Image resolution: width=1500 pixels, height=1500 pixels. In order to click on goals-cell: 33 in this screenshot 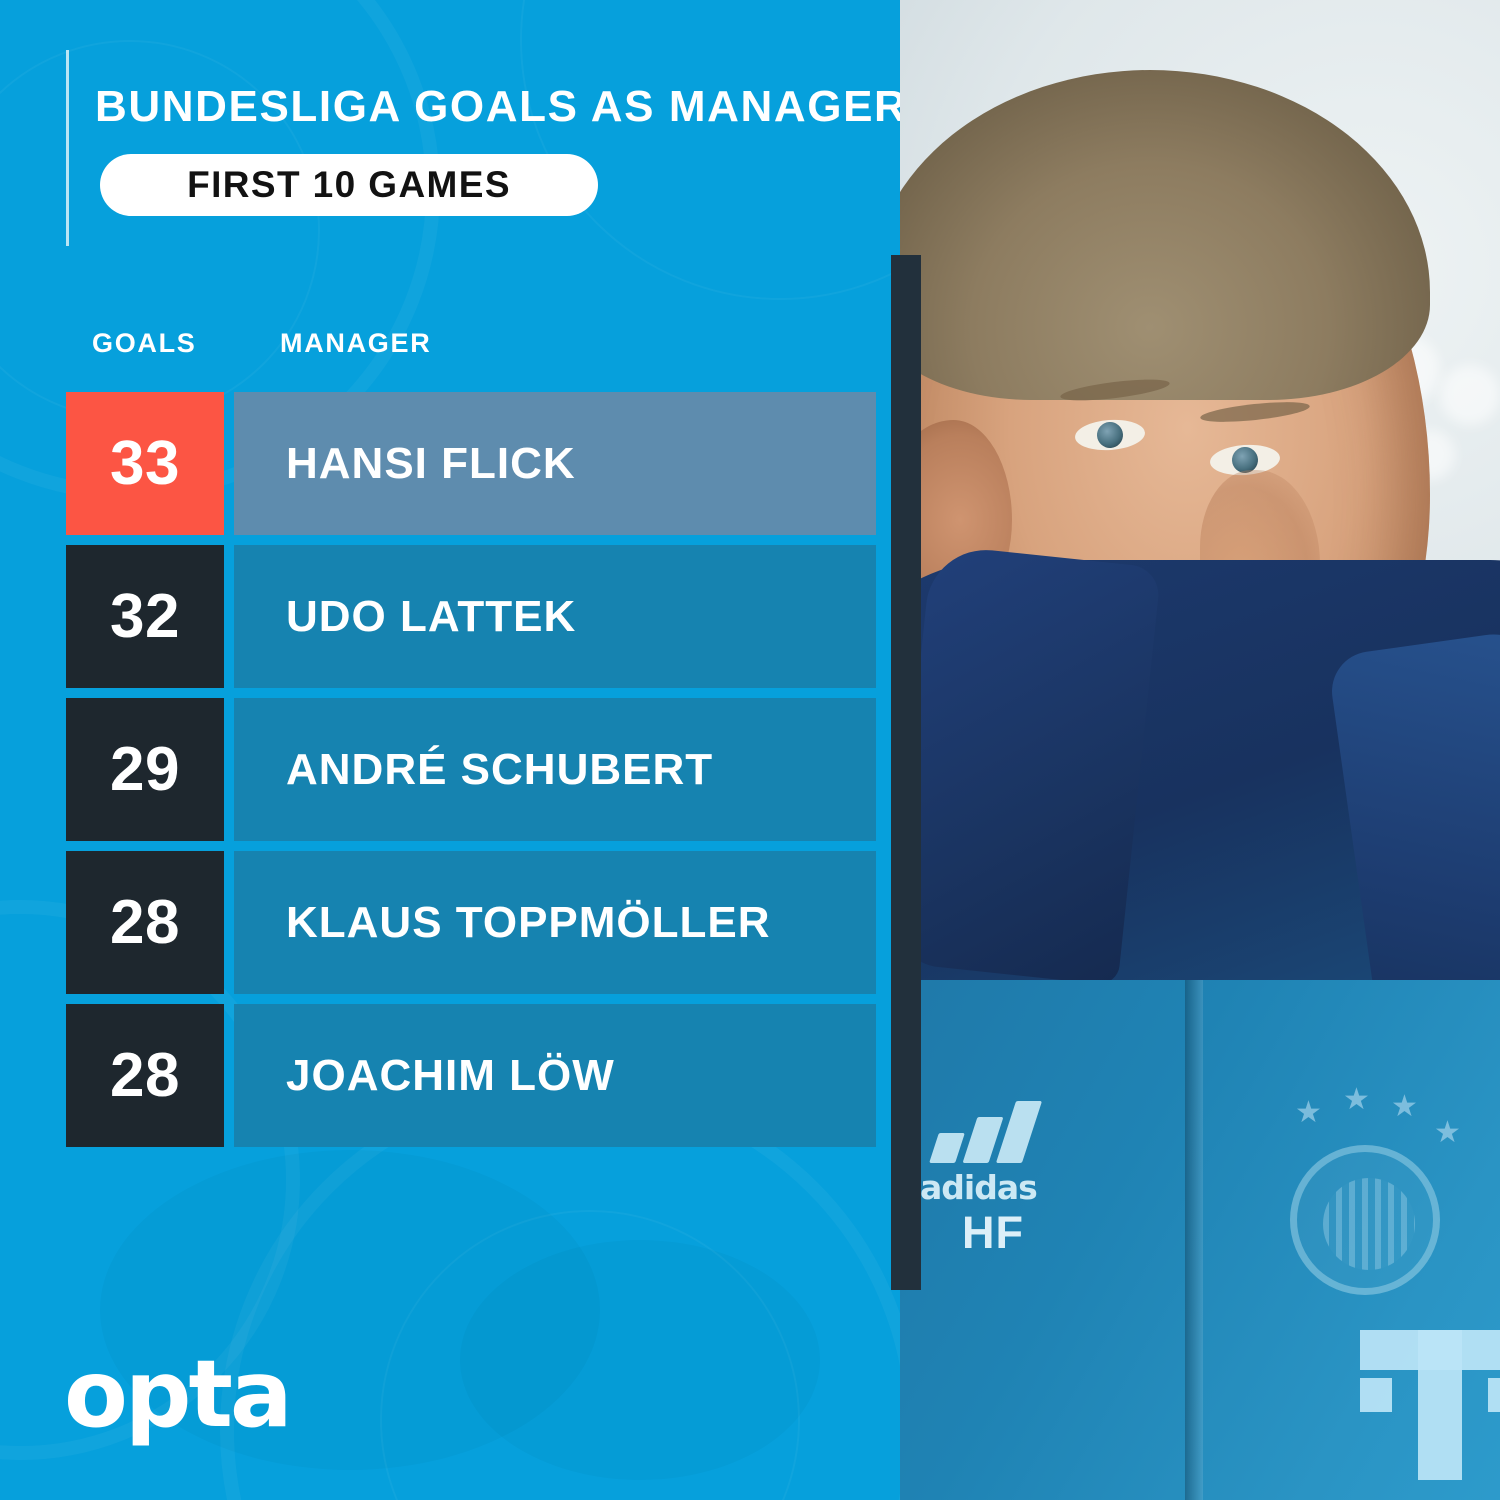, I will do `click(145, 463)`.